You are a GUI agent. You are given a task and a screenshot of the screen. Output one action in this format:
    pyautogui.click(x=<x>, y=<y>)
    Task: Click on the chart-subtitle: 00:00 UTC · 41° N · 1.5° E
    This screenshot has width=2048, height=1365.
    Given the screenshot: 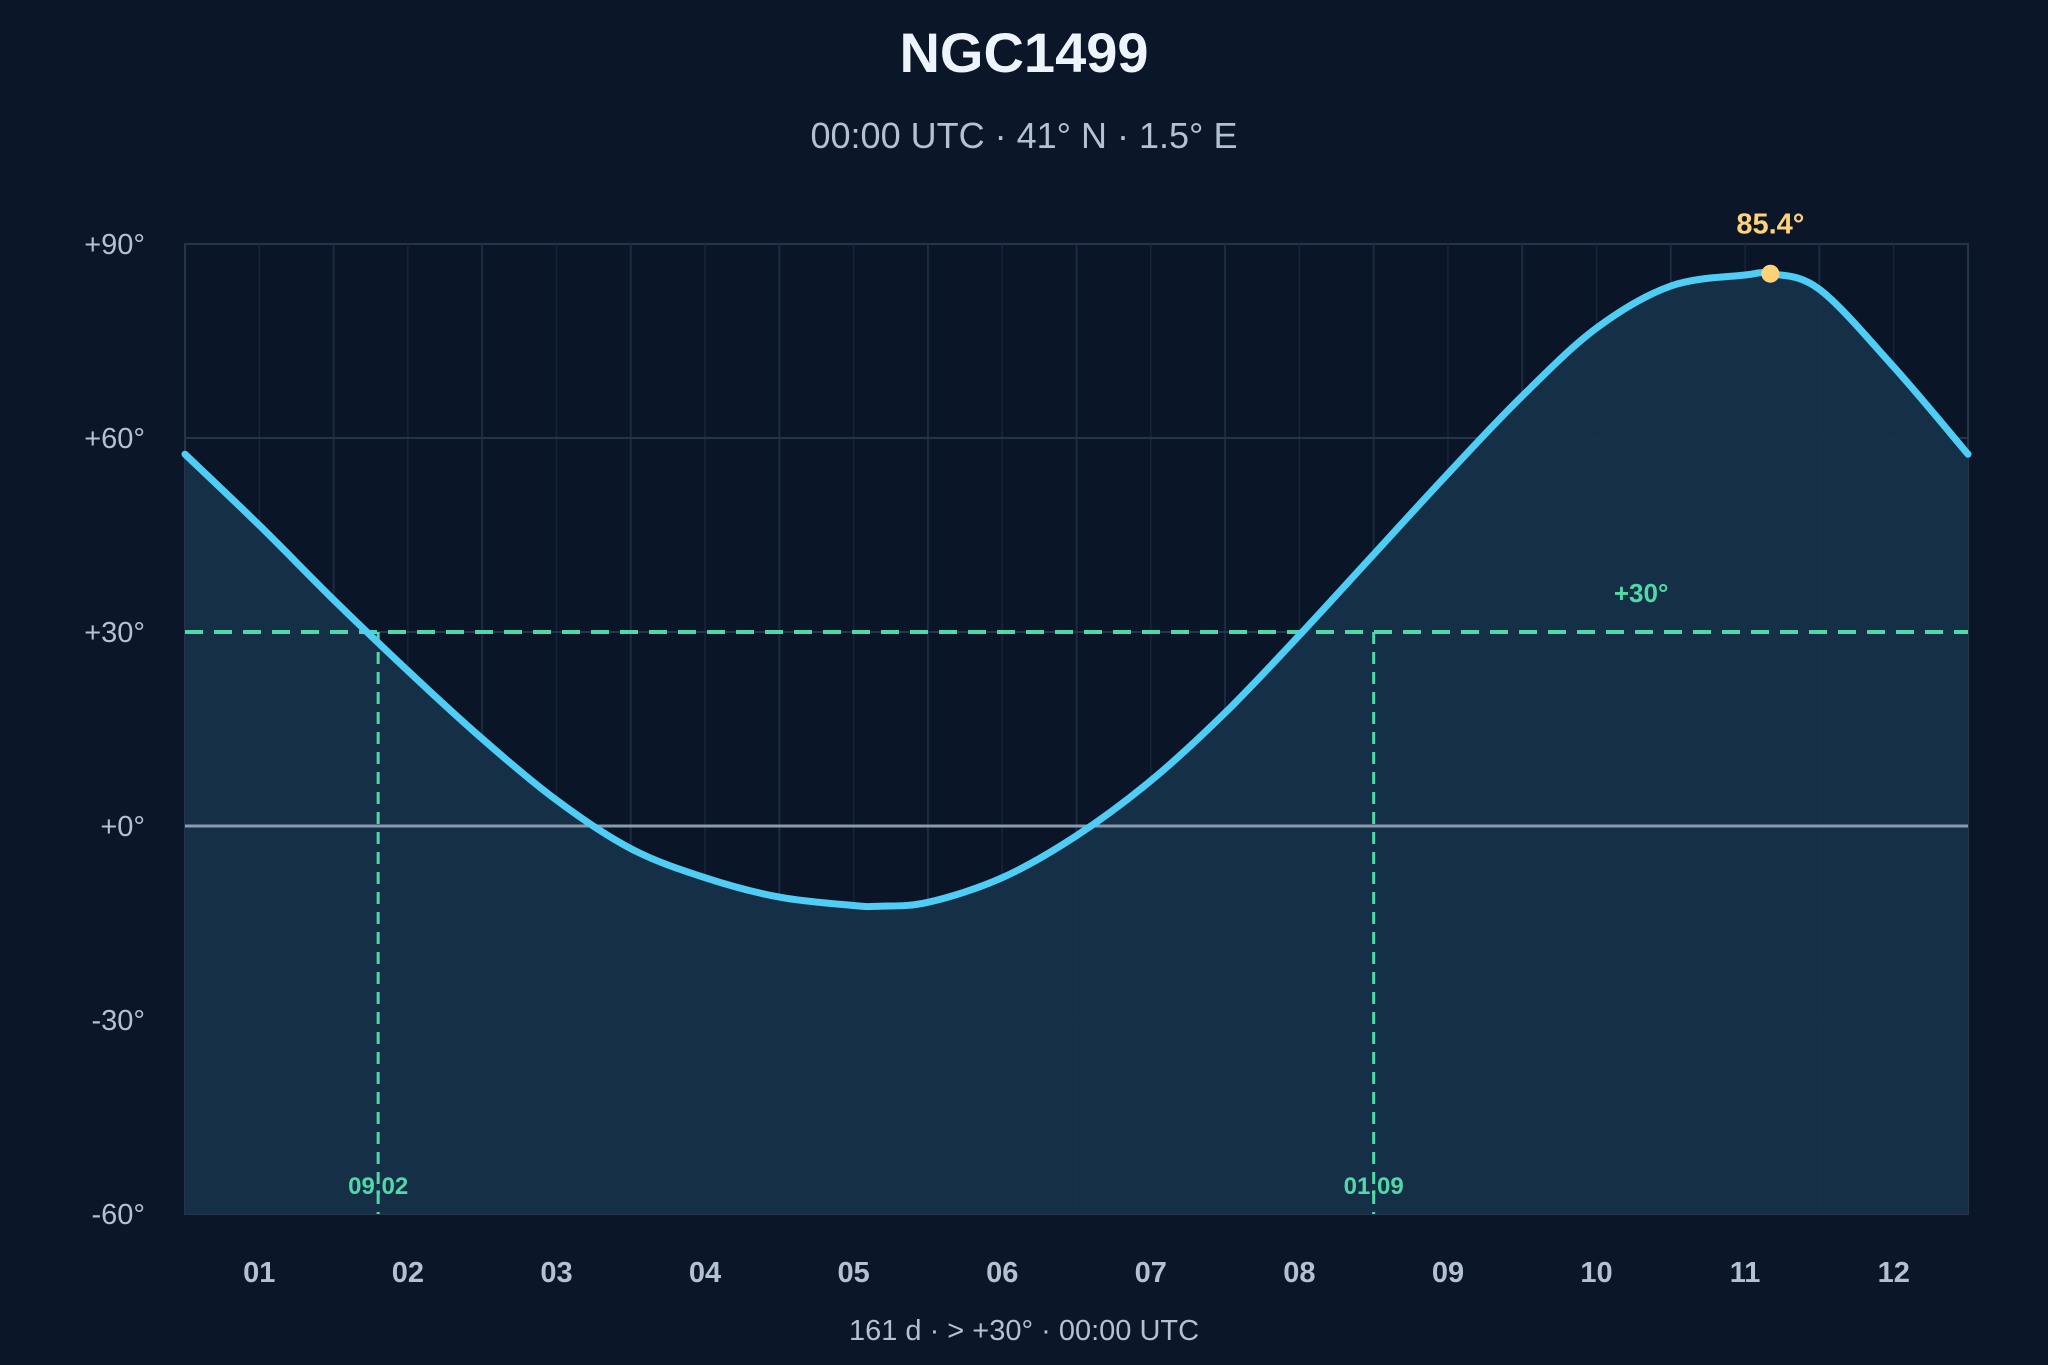 What is the action you would take?
    pyautogui.click(x=1024, y=135)
    